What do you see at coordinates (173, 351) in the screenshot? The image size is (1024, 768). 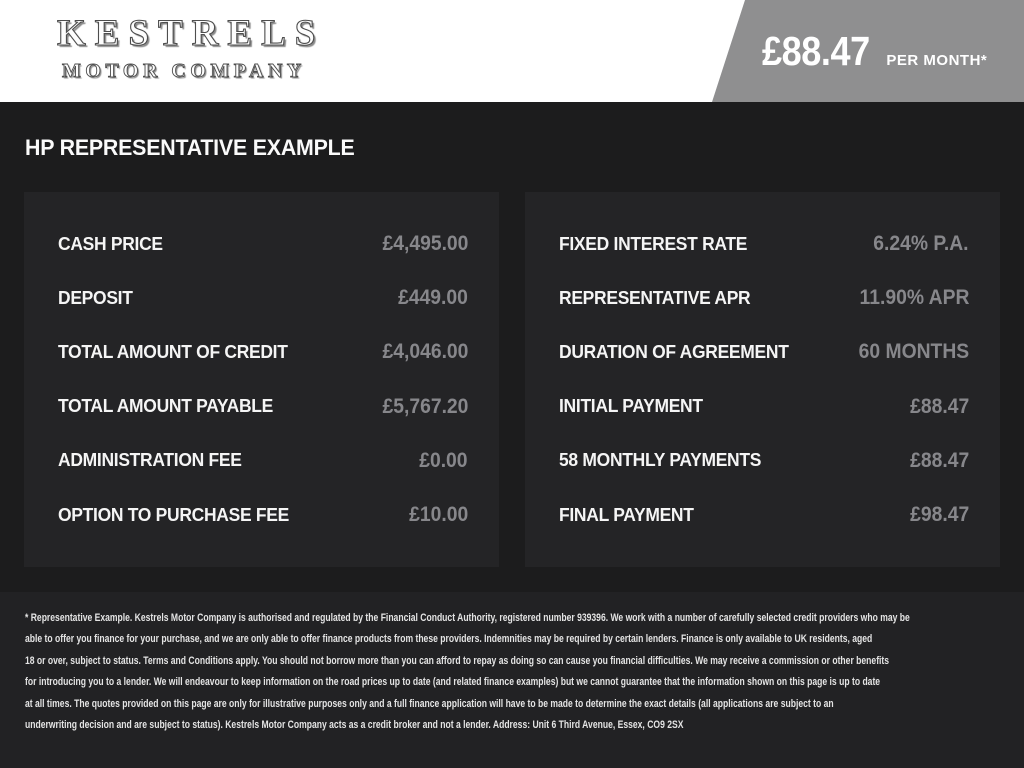 I see `finance-row-label: TOTAL AMOUNT OF CREDIT` at bounding box center [173, 351].